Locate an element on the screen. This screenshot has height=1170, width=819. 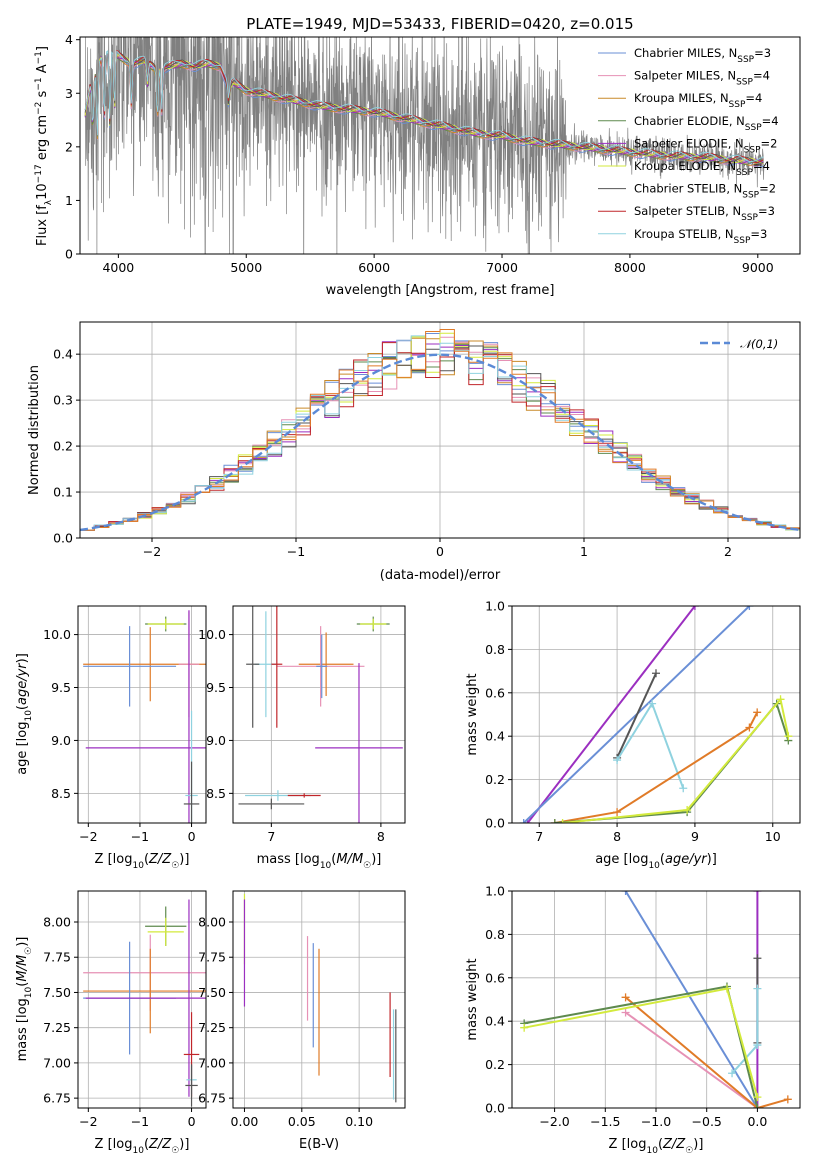
y-axis-label: mass [log10(M/M☉)] is located at coordinates (24, 999).